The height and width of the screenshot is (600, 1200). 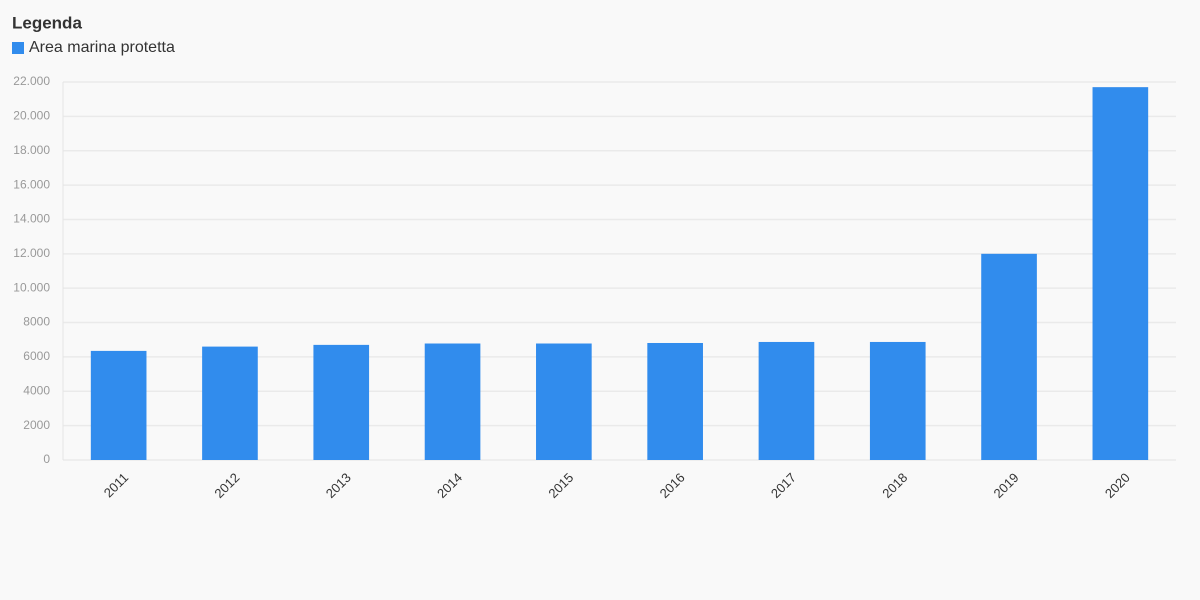 What do you see at coordinates (31, 116) in the screenshot?
I see `y-tick-label: 20.000` at bounding box center [31, 116].